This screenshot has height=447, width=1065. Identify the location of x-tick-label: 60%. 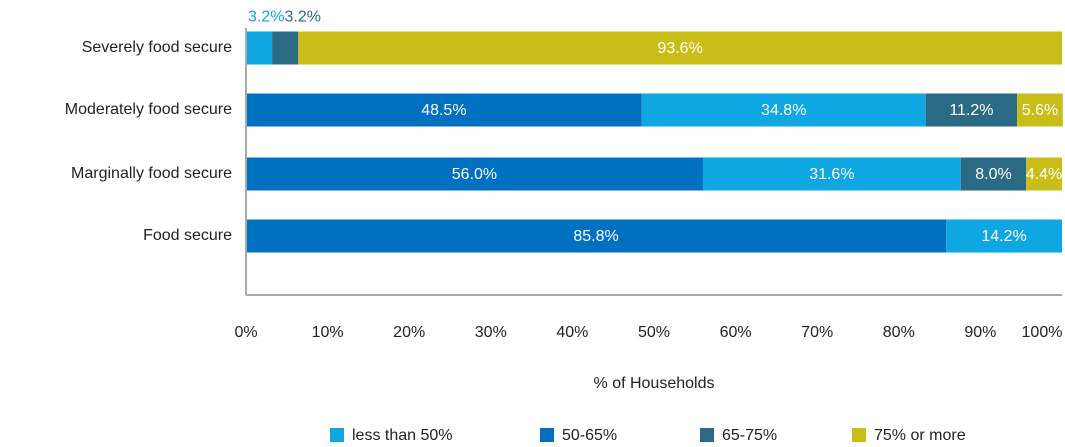
(736, 332).